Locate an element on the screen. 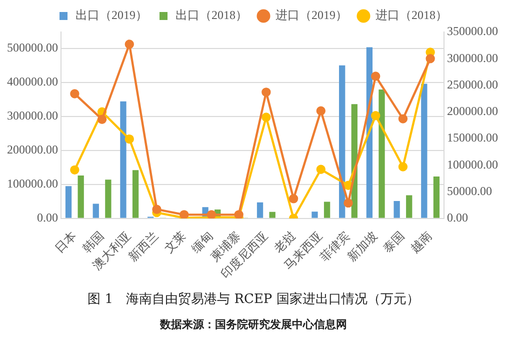 Image resolution: width=507 pixels, height=345 pixels. y2-tick-label: 100000.00 is located at coordinates (472, 164).